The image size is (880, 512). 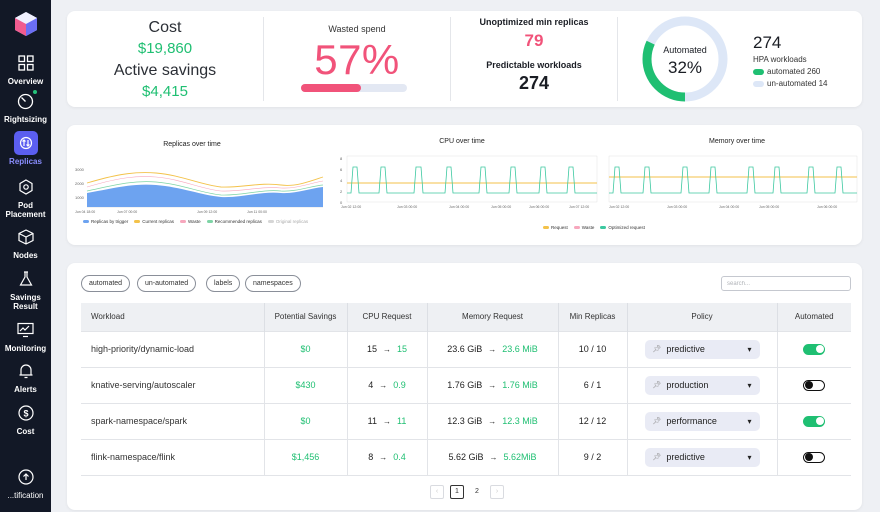 I want to click on sidebar-item-overview: Overview, so click(x=25, y=68).